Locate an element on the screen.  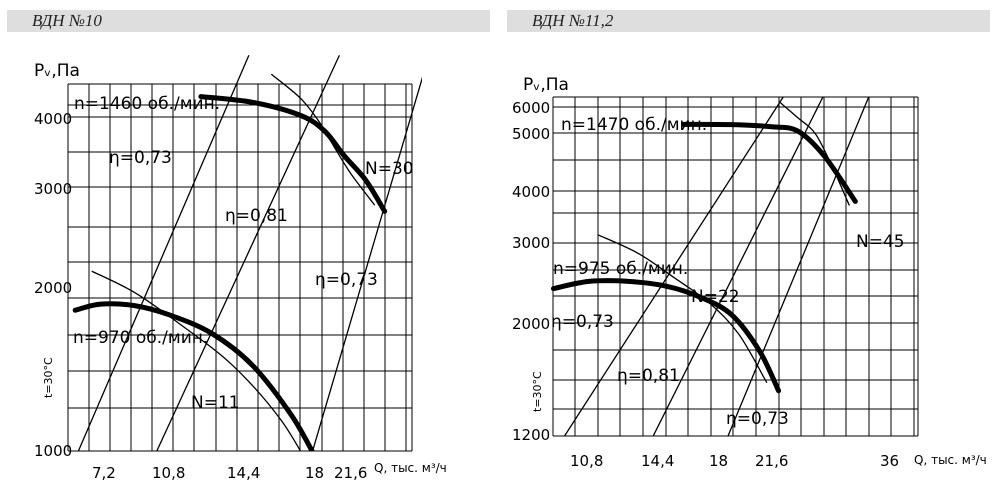
chart-1-y-tick: 2000 is located at coordinates (53, 288).